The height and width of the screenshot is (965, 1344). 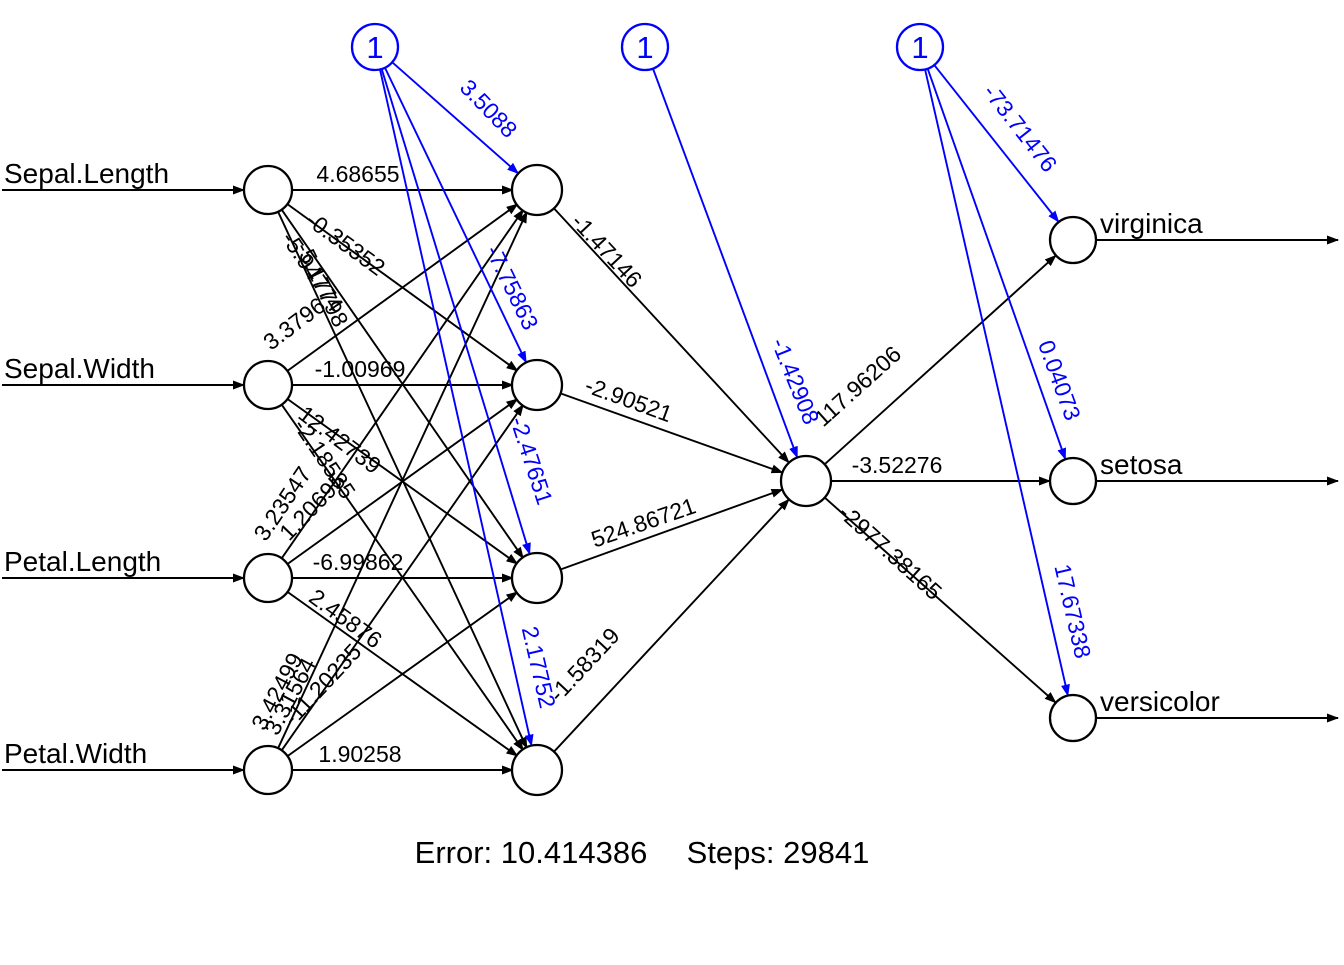 What do you see at coordinates (268, 385) in the screenshot?
I see `input-node-sepal-width` at bounding box center [268, 385].